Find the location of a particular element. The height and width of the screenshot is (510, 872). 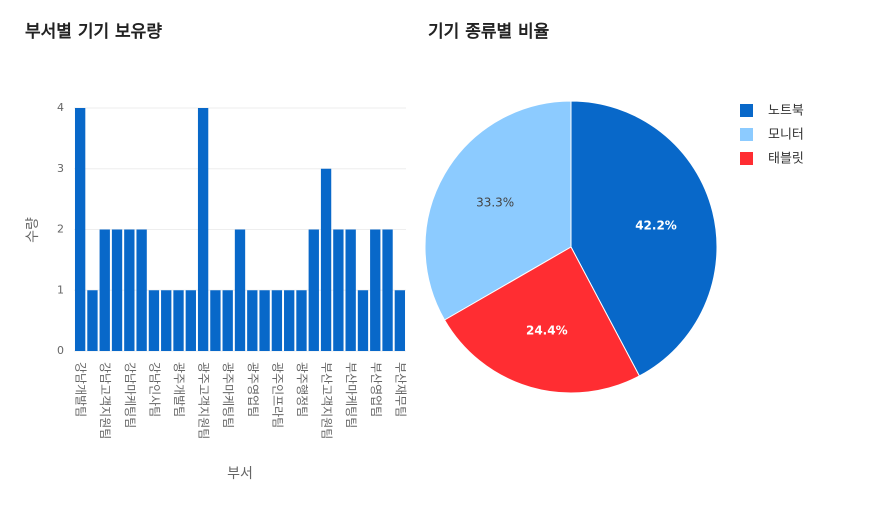

x-tick-label: 광주행정팀 is located at coordinates (302, 389).